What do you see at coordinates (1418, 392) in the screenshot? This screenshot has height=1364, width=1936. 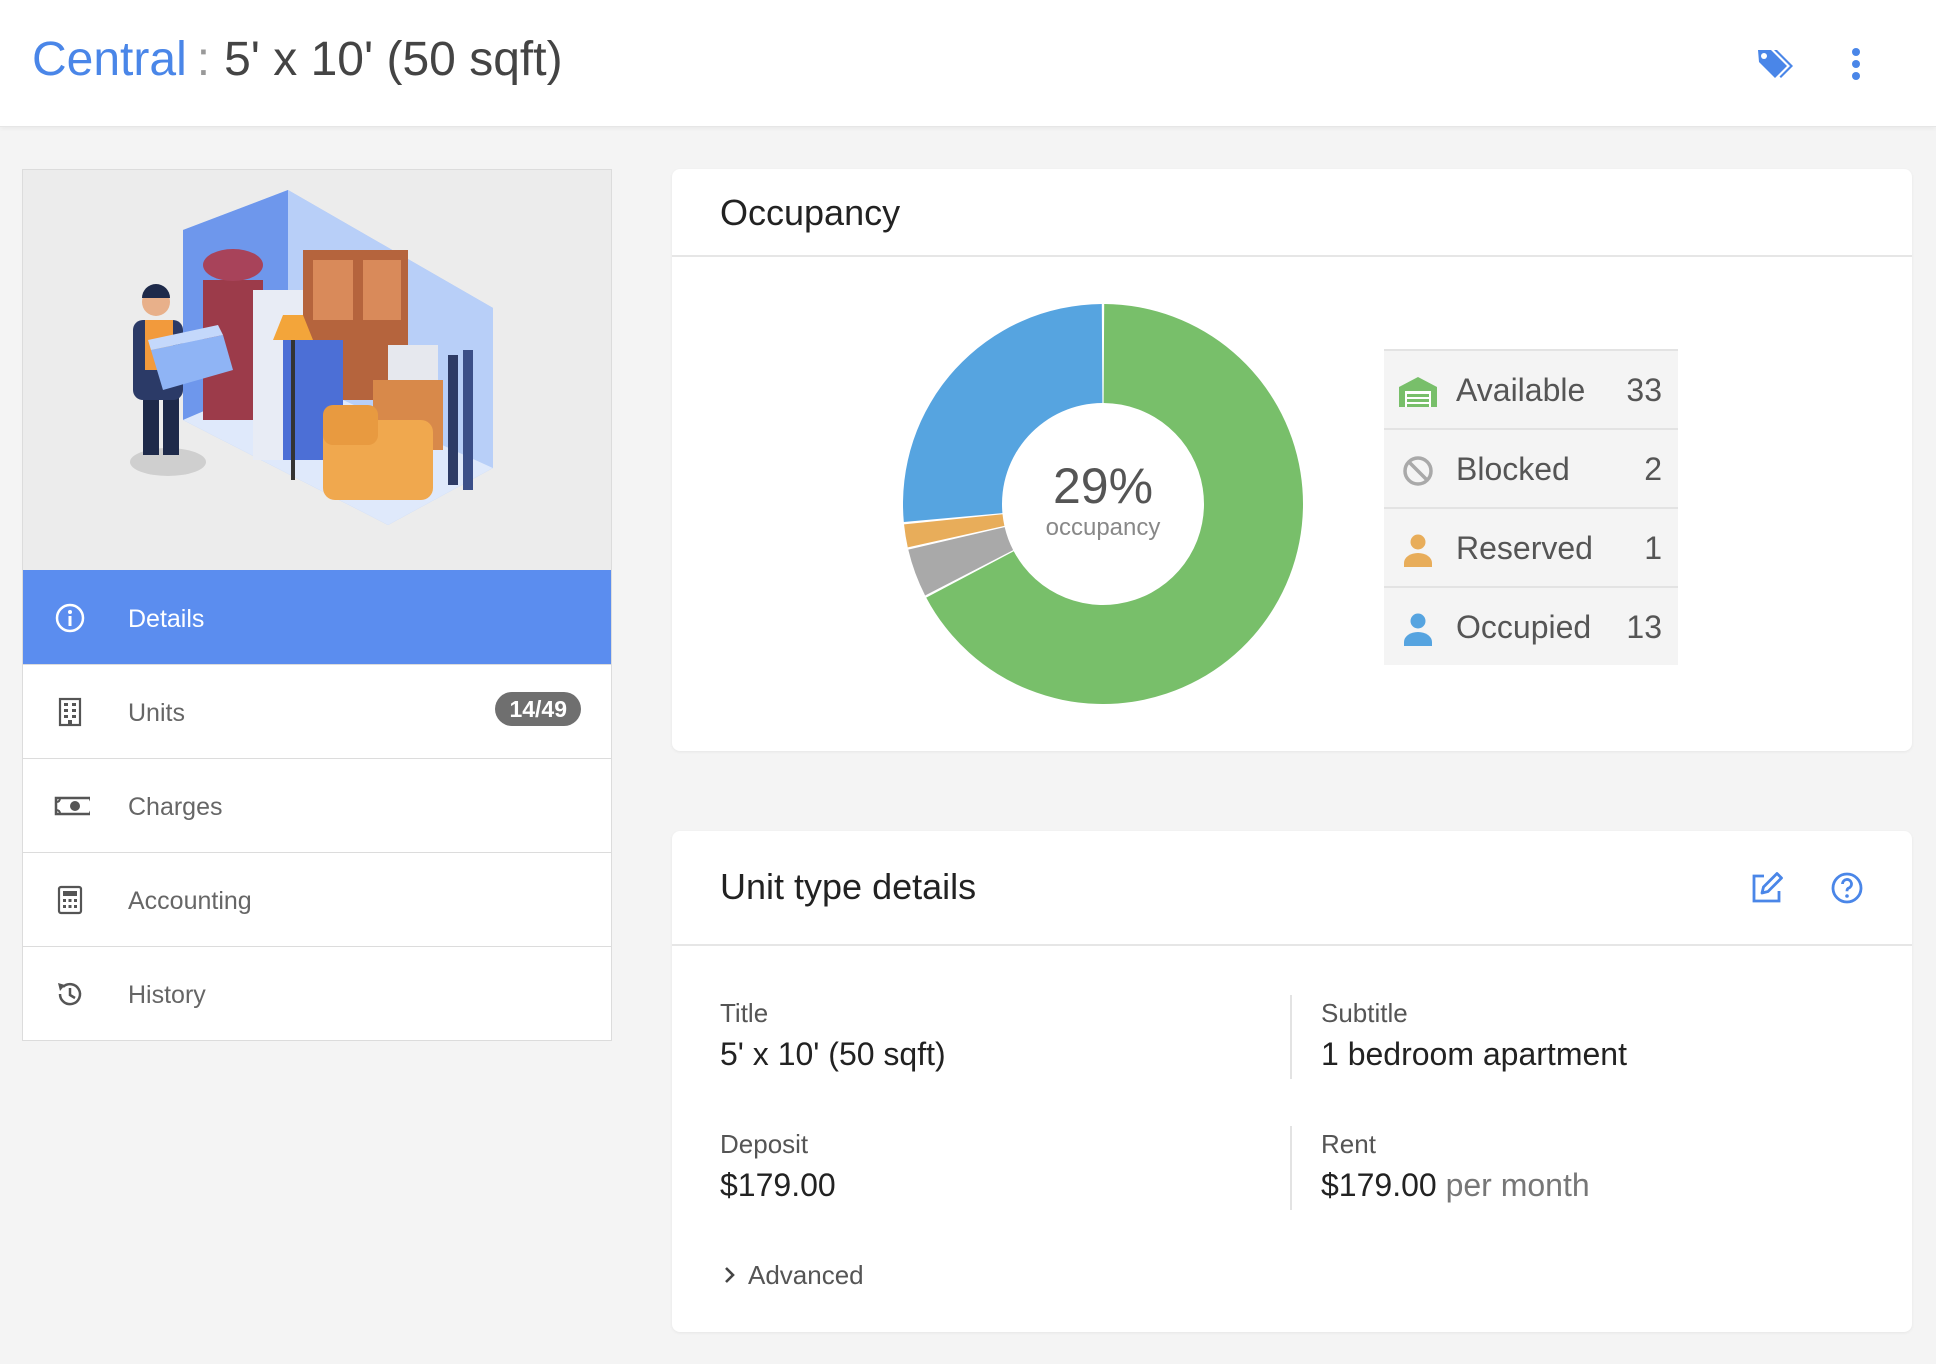 I see `garage-icon` at bounding box center [1418, 392].